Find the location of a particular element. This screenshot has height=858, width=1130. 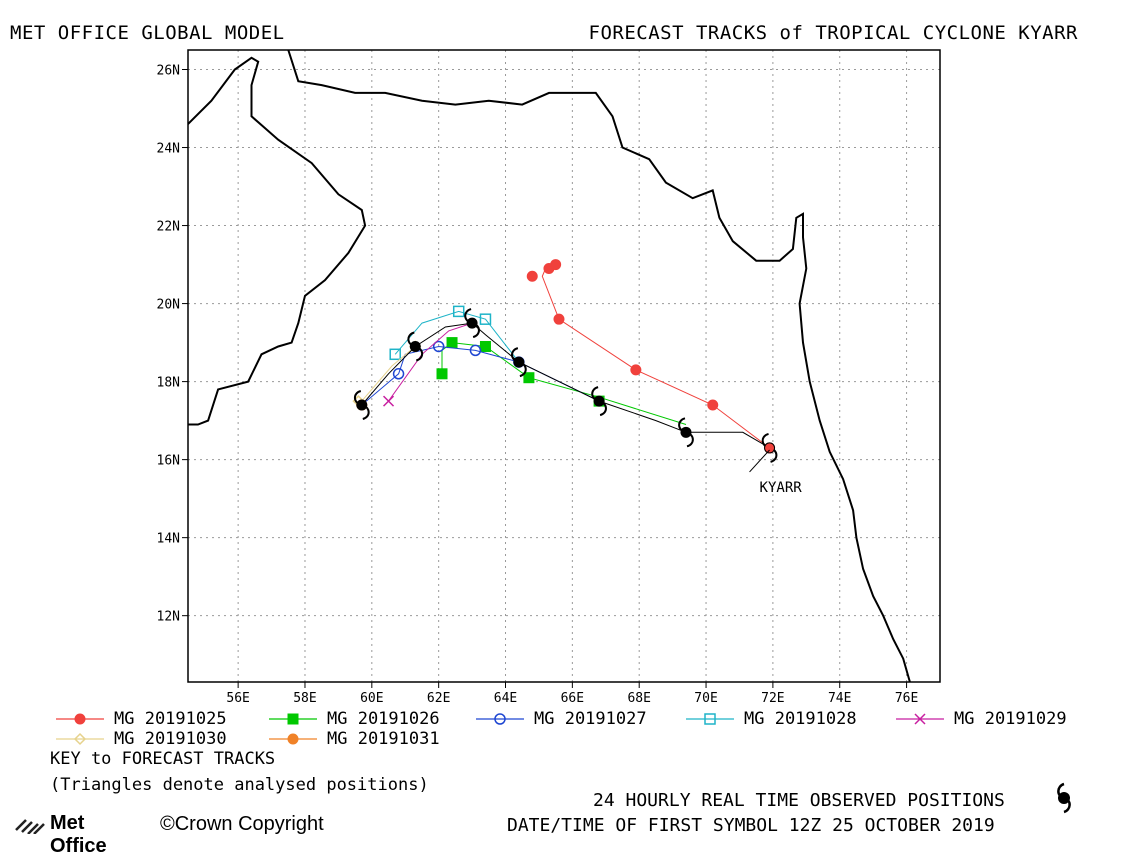

header-left-title: MET OFFICE GLOBAL MODEL is located at coordinates (147, 33).